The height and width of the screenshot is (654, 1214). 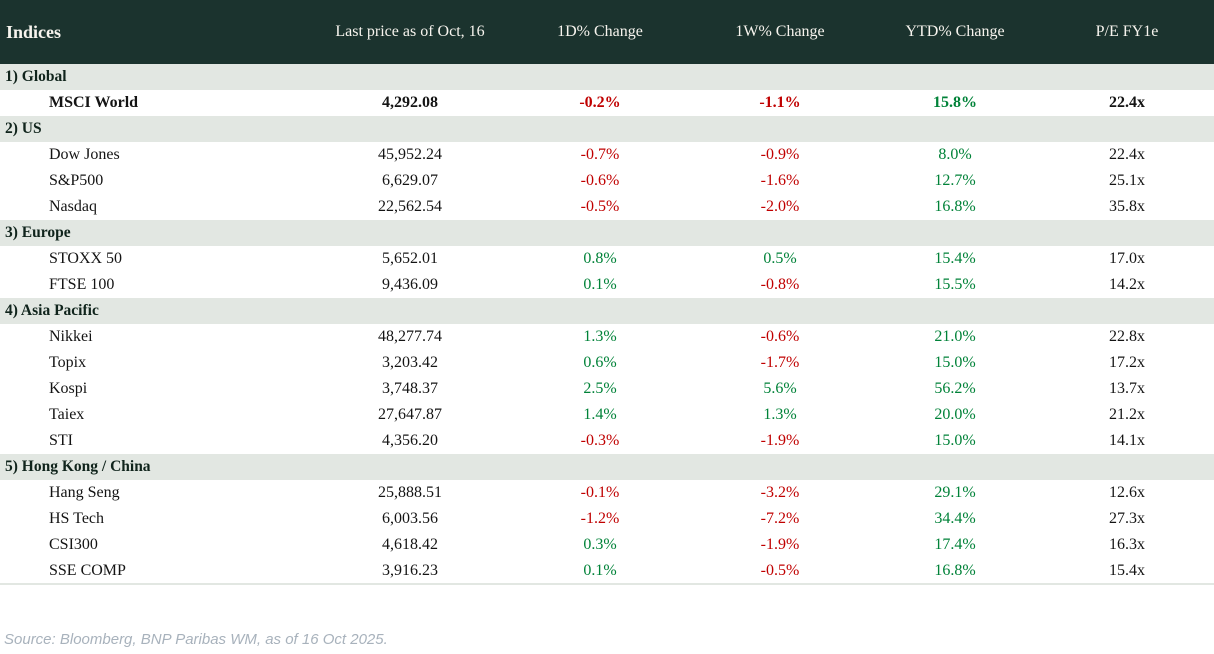 What do you see at coordinates (410, 544) in the screenshot?
I see `last-price: 4,618.42` at bounding box center [410, 544].